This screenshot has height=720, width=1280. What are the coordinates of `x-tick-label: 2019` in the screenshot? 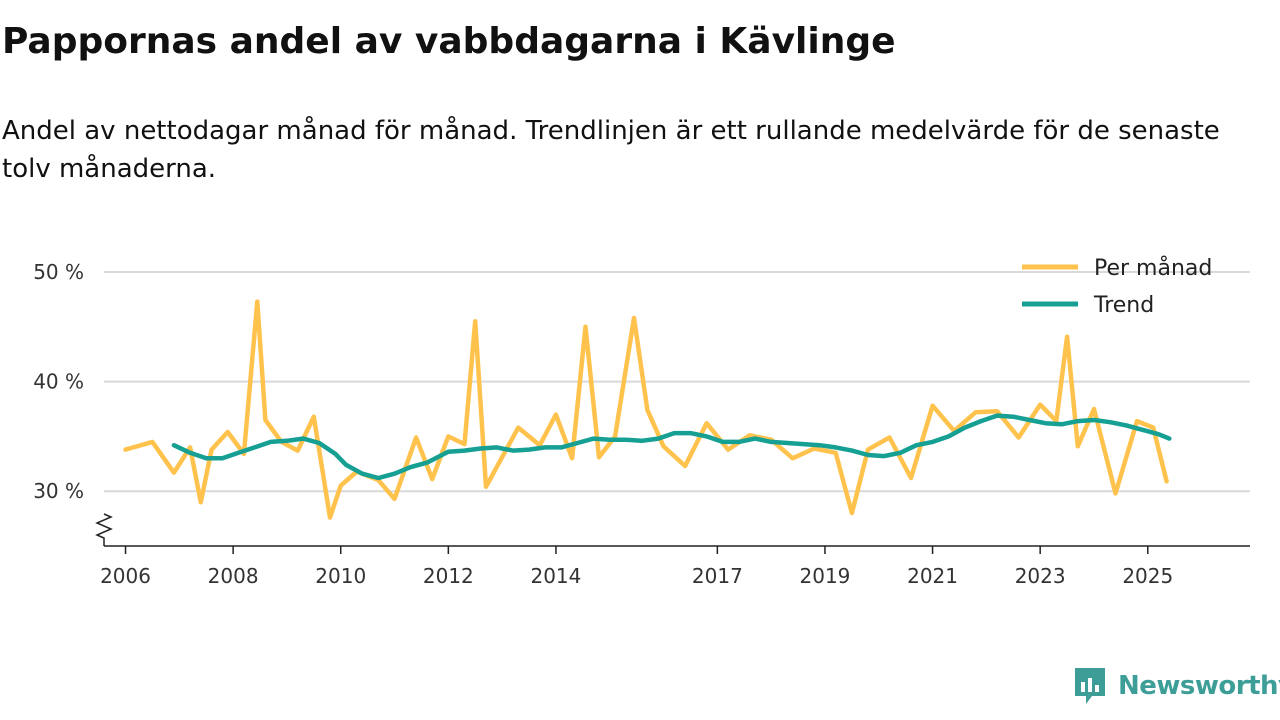 It's located at (825, 576).